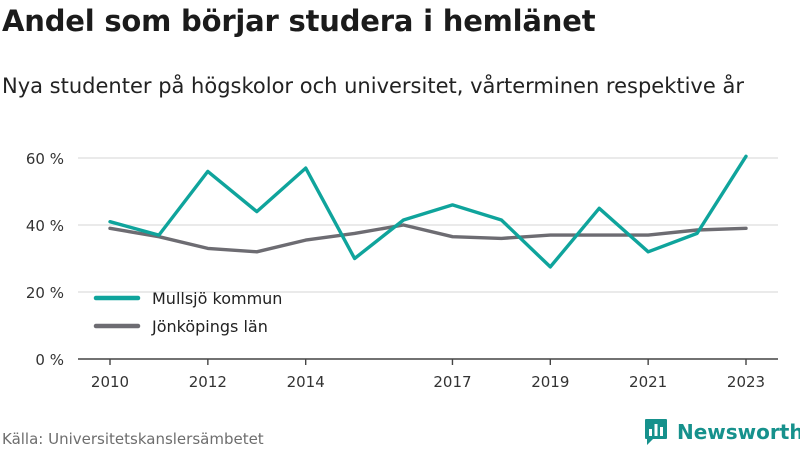  Describe the element at coordinates (45, 293) in the screenshot. I see `y-tick-label: 20 %` at that location.